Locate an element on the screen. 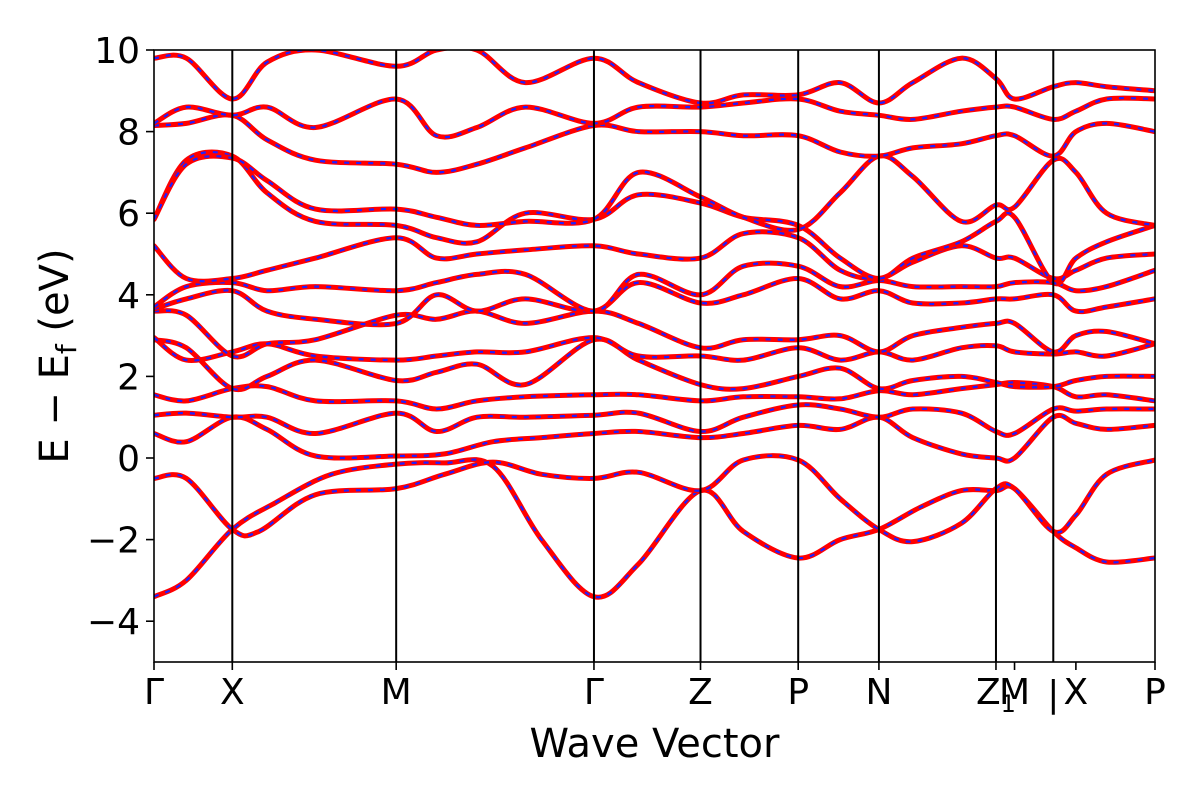 This screenshot has width=1200, height=800. y-axis-title-subscript: f is located at coordinates (66, 348).